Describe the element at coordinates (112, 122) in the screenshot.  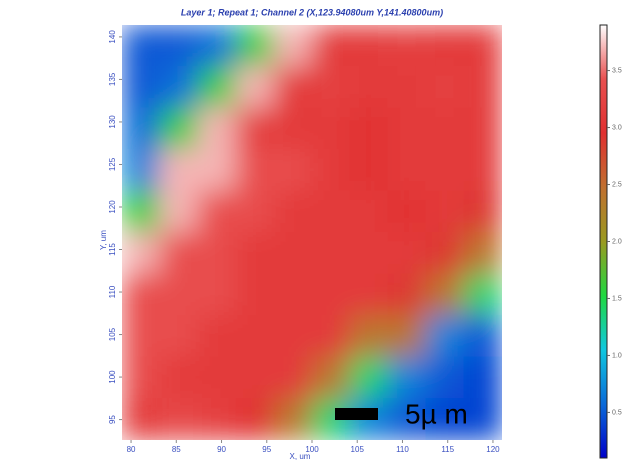
I see `y-tick-label: 130` at that location.